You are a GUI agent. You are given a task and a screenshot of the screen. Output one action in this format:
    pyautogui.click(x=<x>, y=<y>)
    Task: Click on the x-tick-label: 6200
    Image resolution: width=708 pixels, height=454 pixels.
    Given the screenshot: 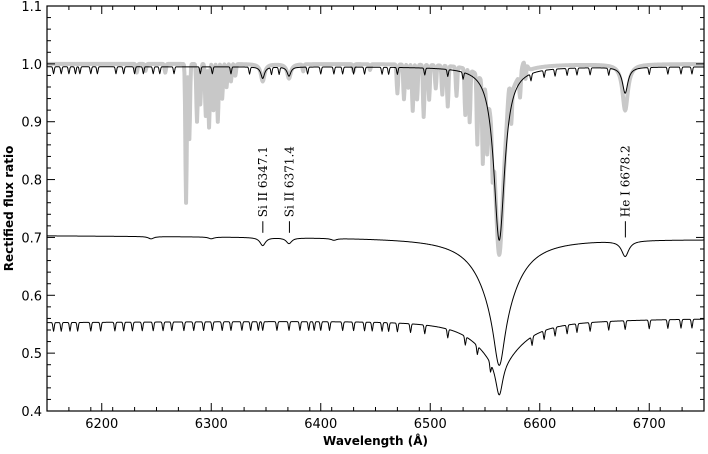 What is the action you would take?
    pyautogui.click(x=101, y=424)
    